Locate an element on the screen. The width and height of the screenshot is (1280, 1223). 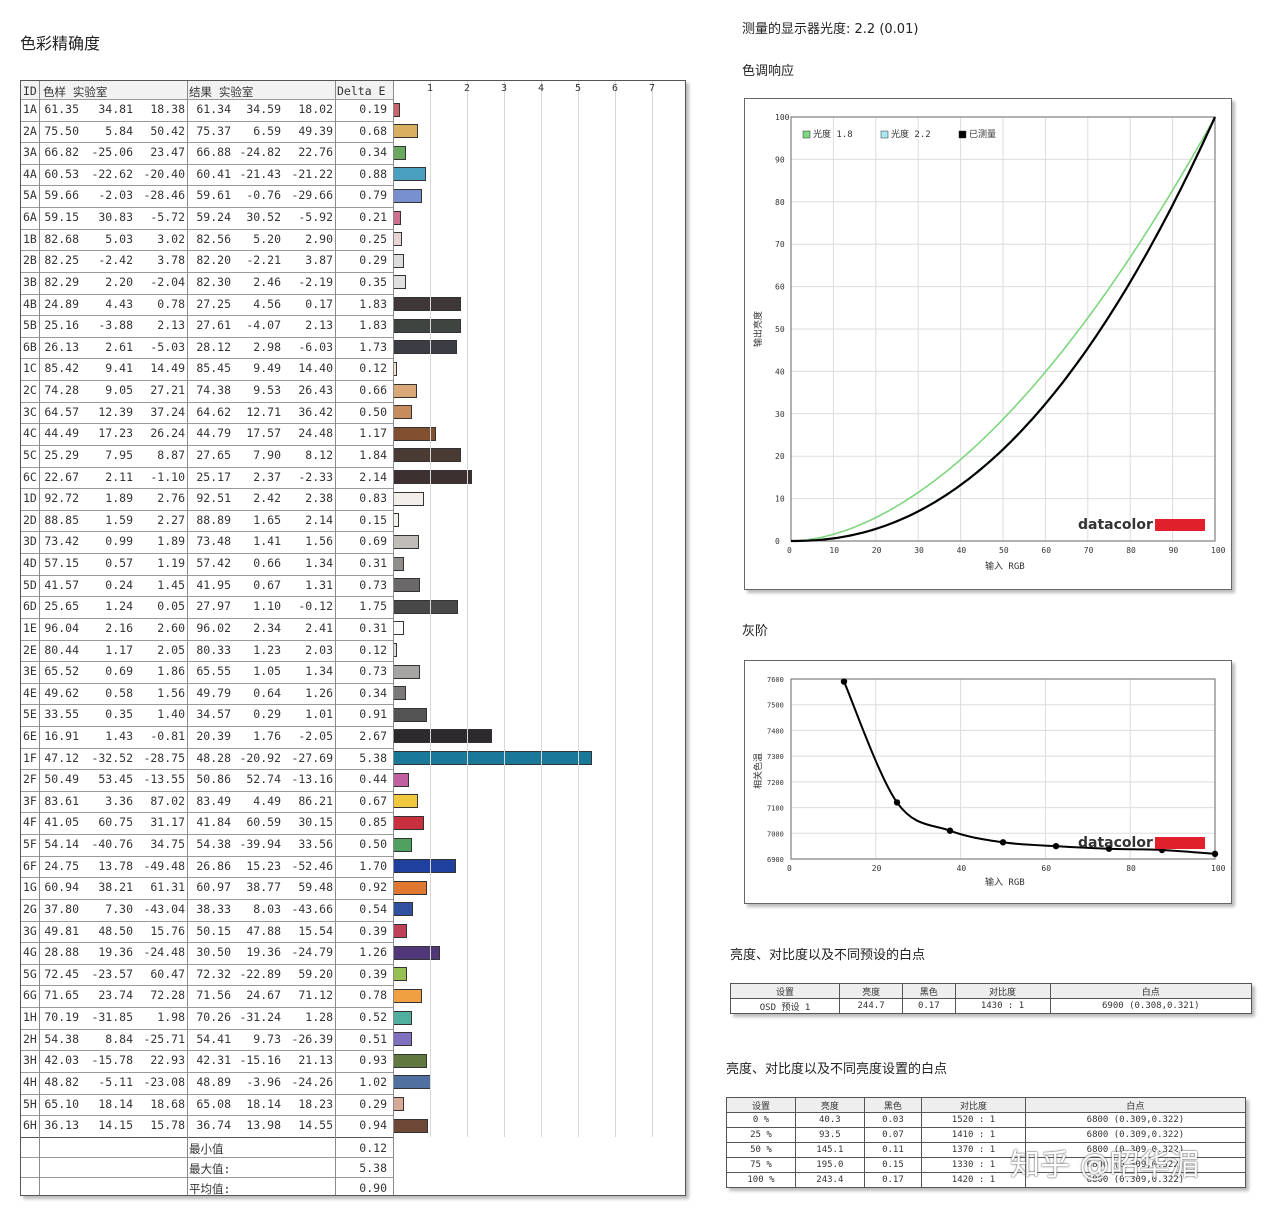
lab-value: 47.88 is located at coordinates (263, 930).